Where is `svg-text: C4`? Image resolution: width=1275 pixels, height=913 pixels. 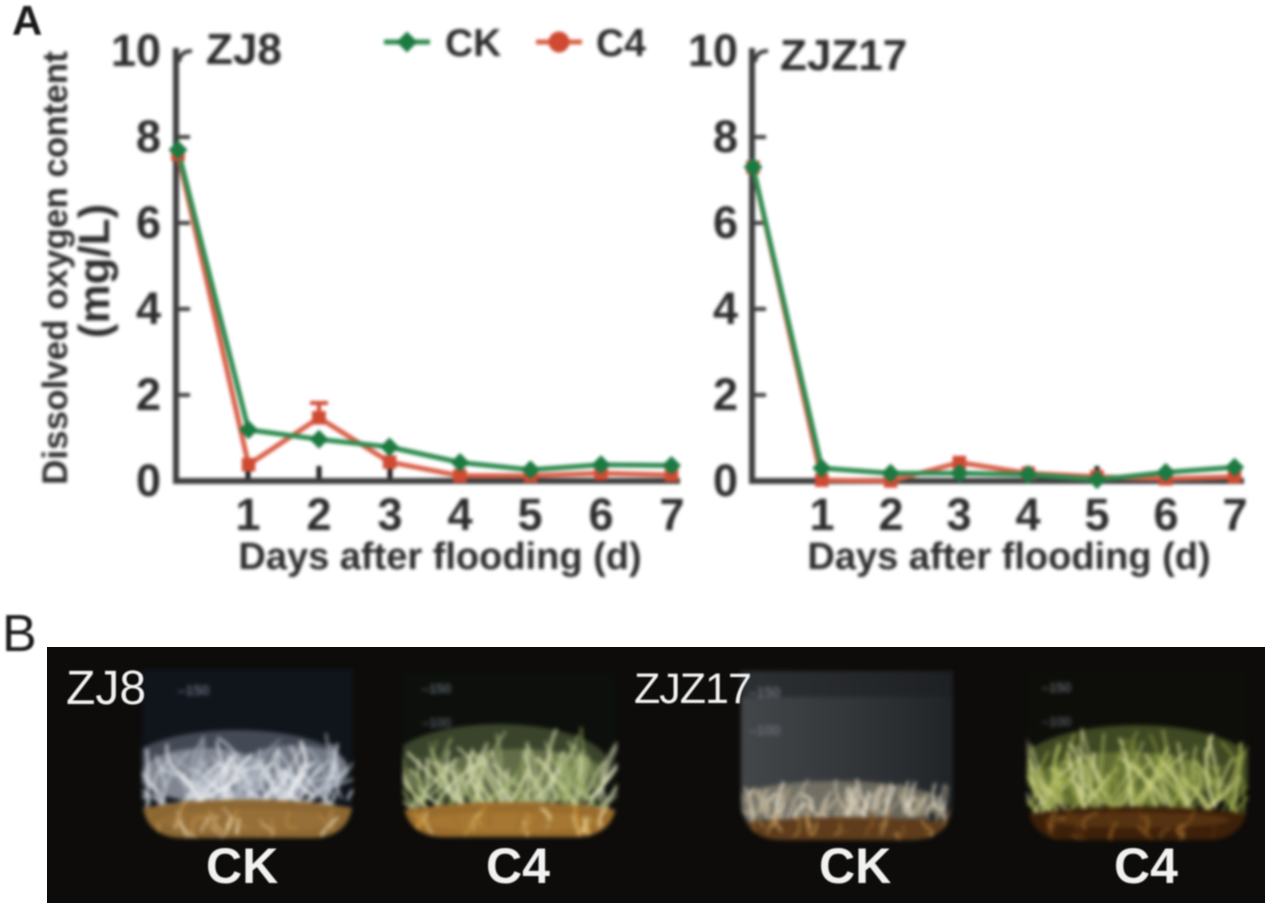 svg-text: C4 is located at coordinates (621, 43).